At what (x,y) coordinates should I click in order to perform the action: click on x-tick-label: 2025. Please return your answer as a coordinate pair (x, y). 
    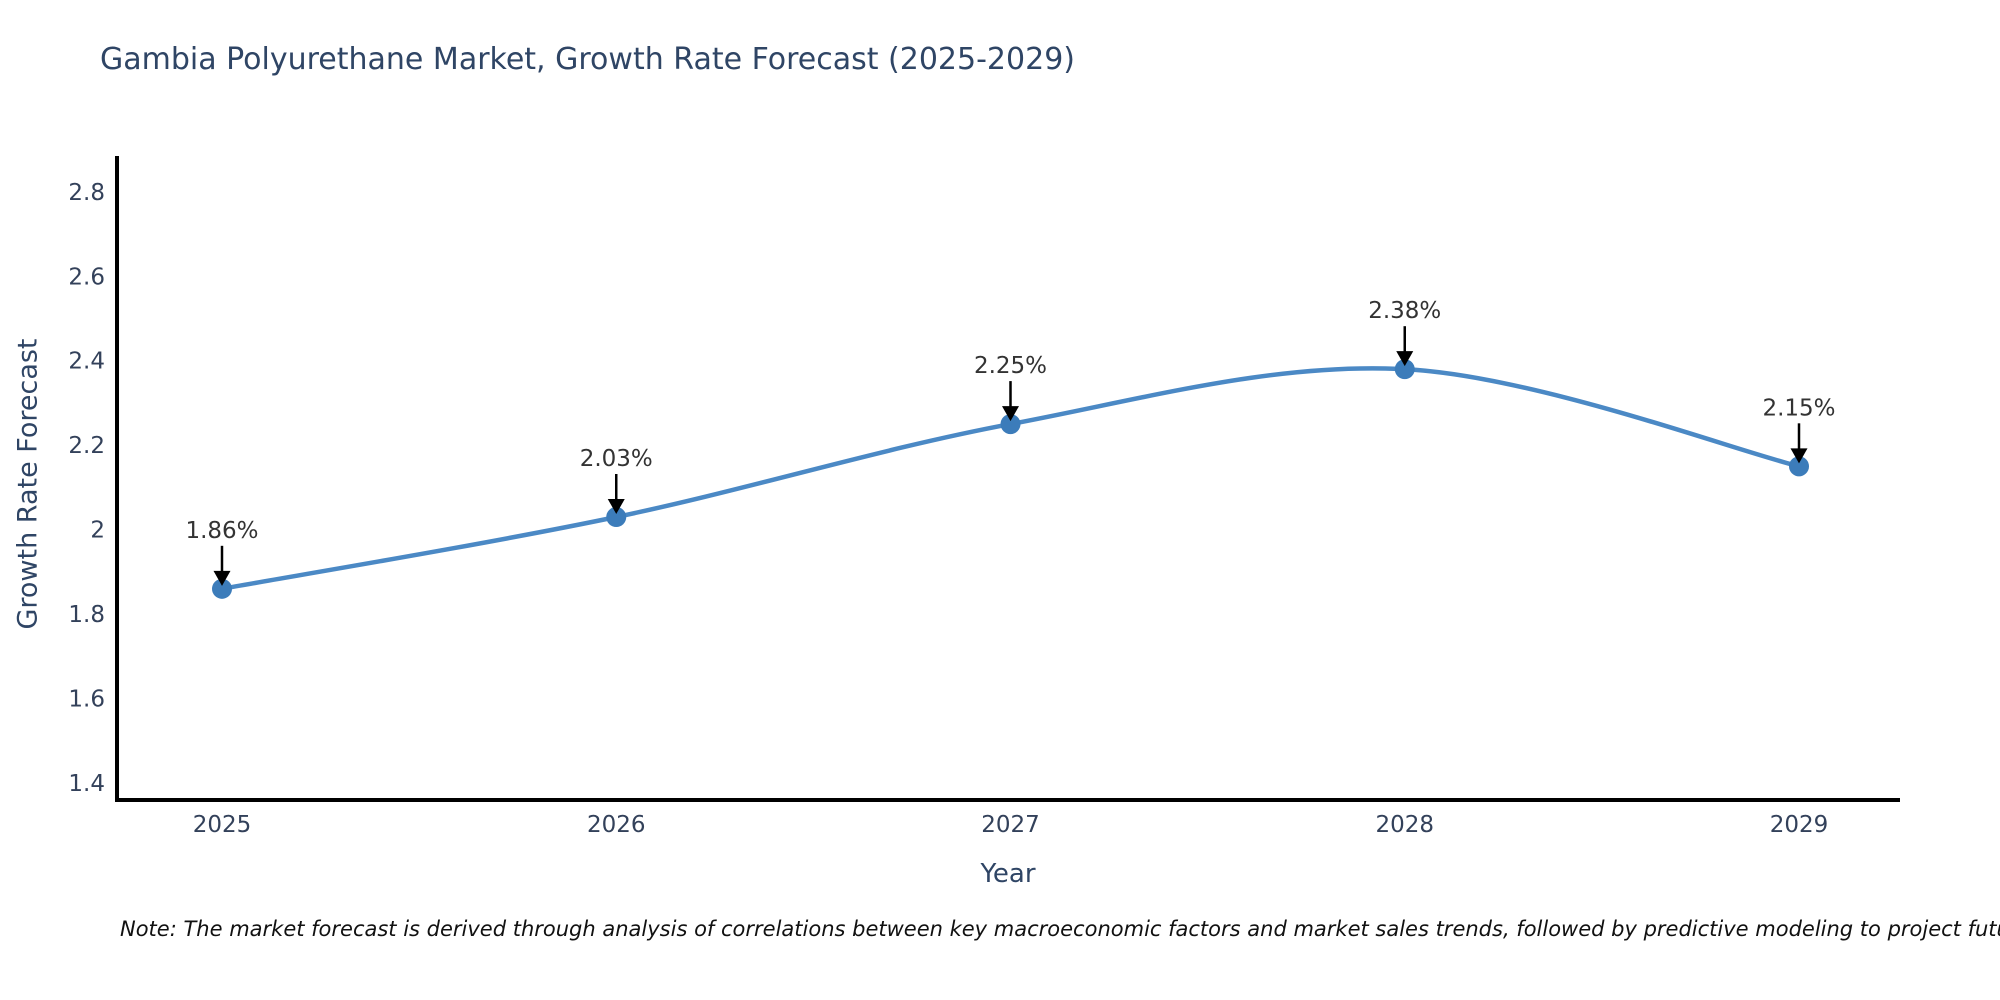
    Looking at the image, I should click on (222, 825).